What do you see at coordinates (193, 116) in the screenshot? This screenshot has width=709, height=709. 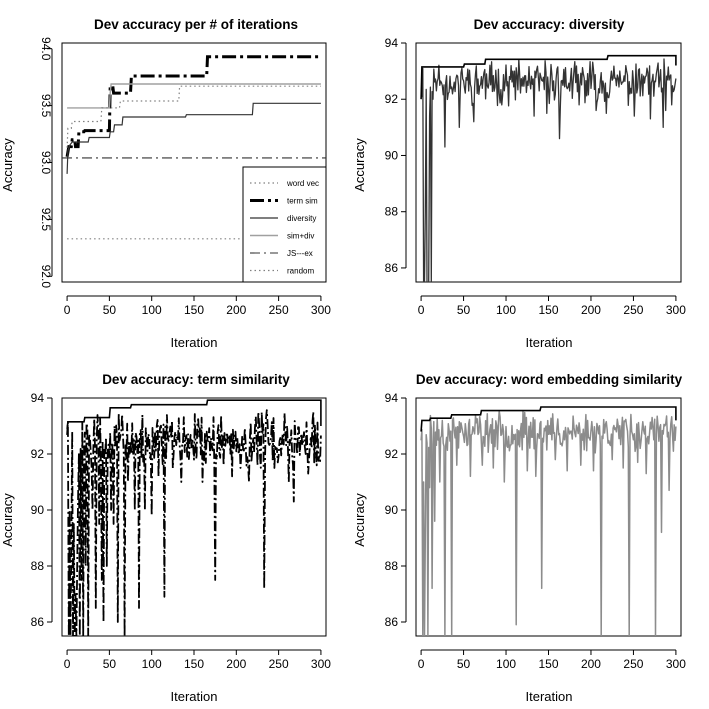 I see `series-line-random` at bounding box center [193, 116].